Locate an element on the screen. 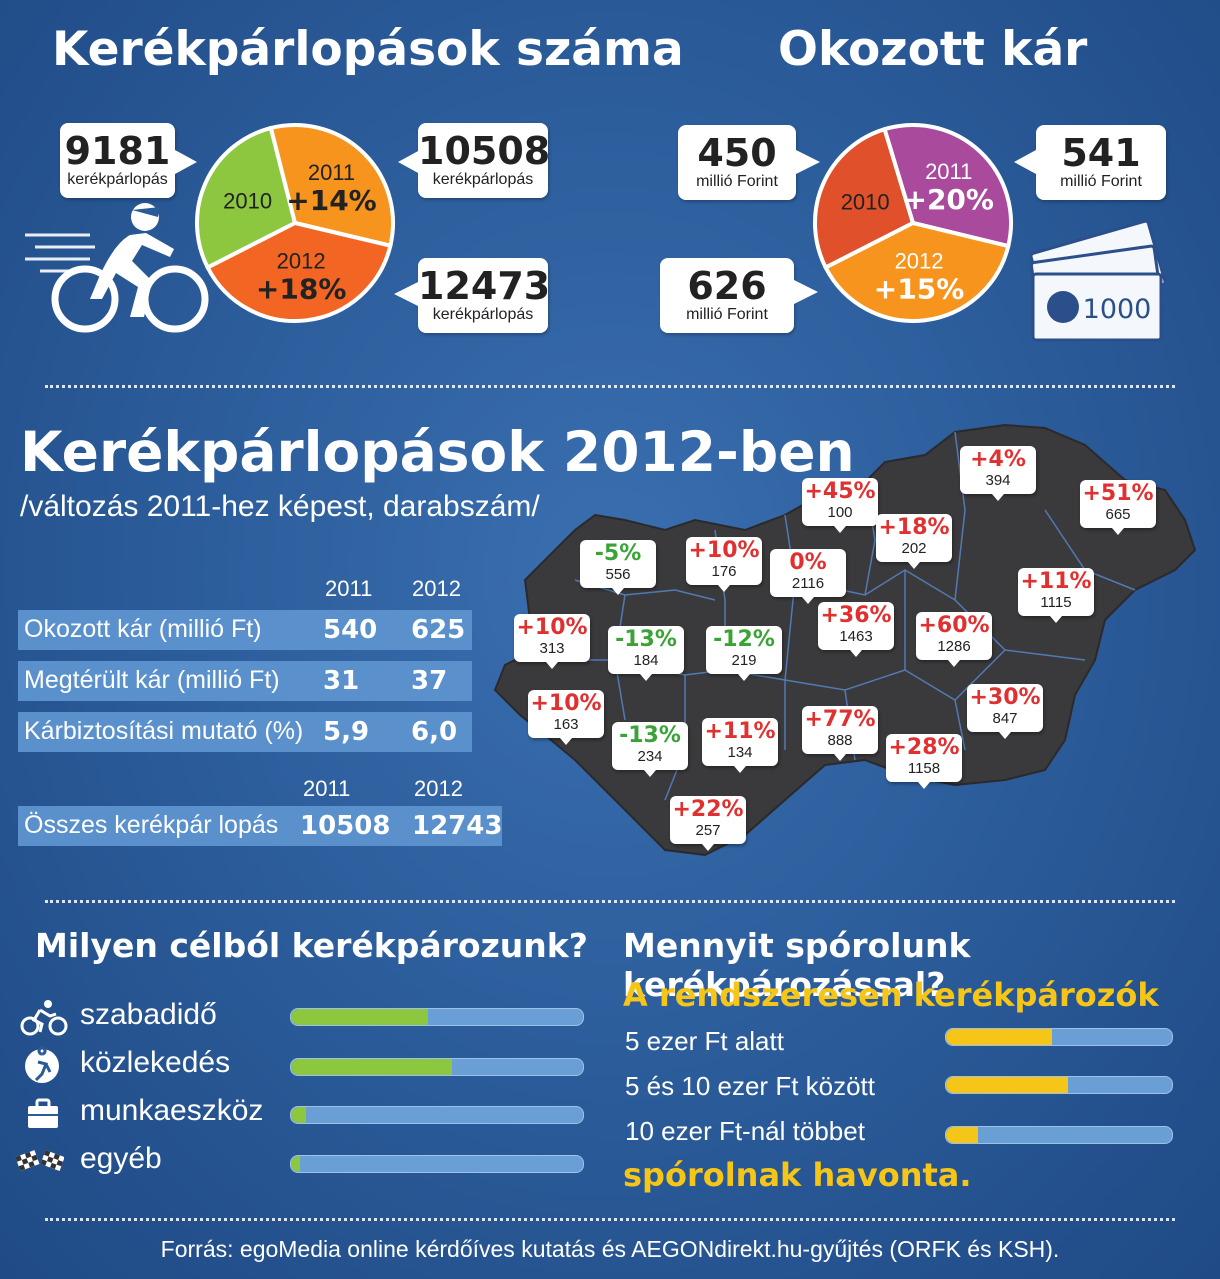  map-badge-change: +77% is located at coordinates (840, 719).